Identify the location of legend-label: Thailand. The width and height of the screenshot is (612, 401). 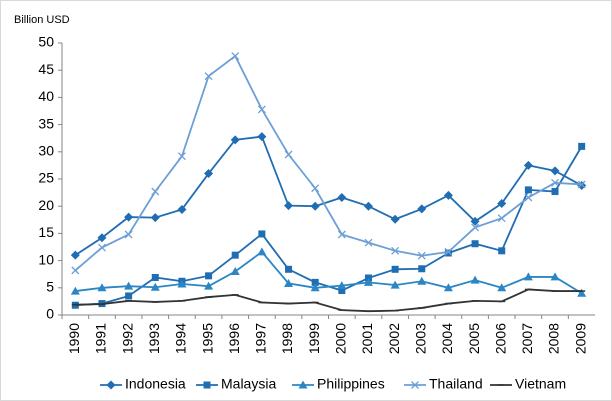
(456, 384).